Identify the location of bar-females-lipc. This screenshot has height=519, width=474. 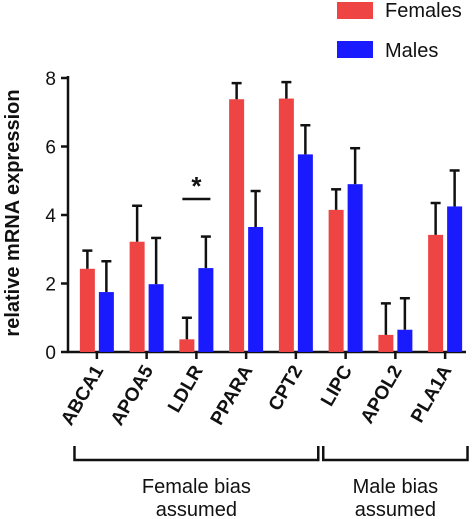
(336, 280).